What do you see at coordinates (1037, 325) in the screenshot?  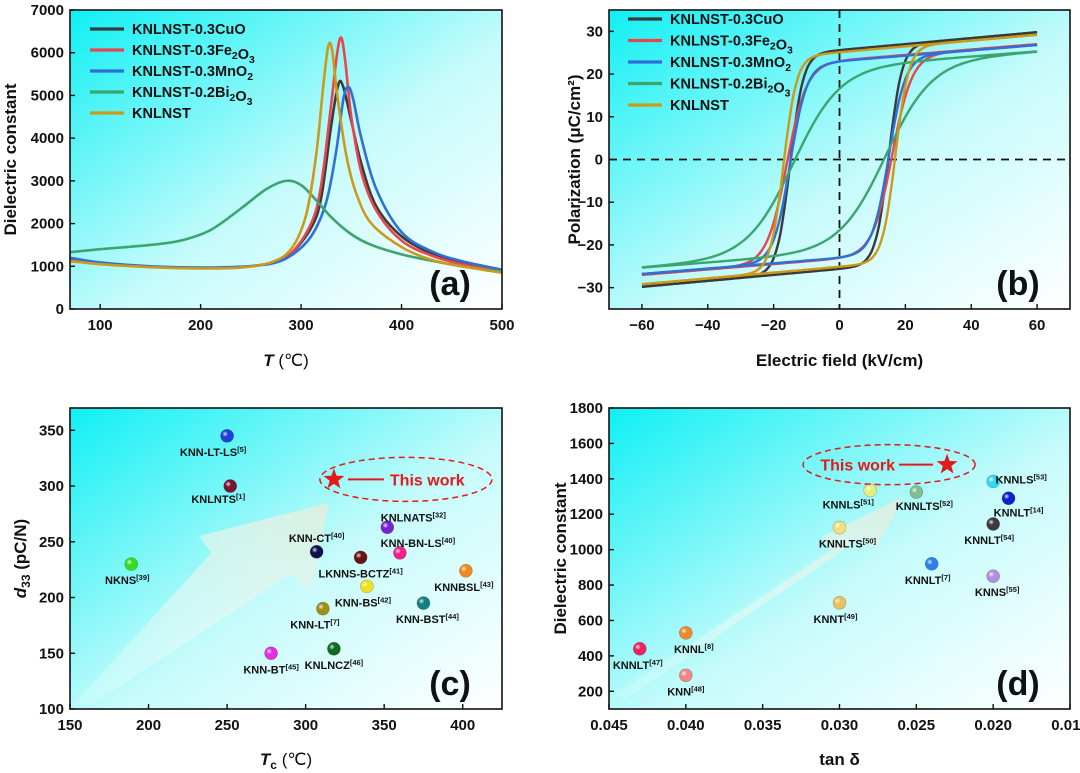 I see `x-tick-label: 60` at bounding box center [1037, 325].